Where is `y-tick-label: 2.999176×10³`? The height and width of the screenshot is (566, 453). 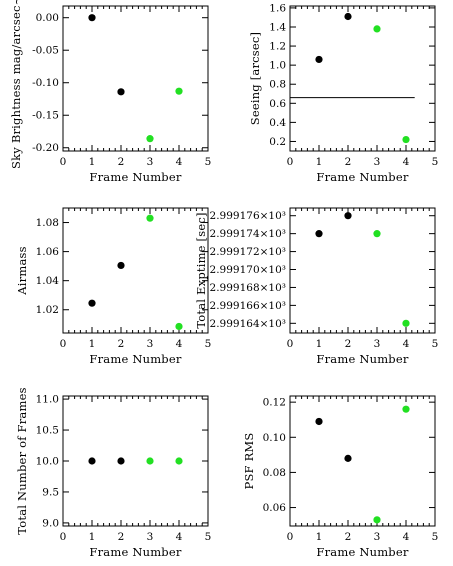
y-tick-label: 2.999176×10³ is located at coordinates (248, 216).